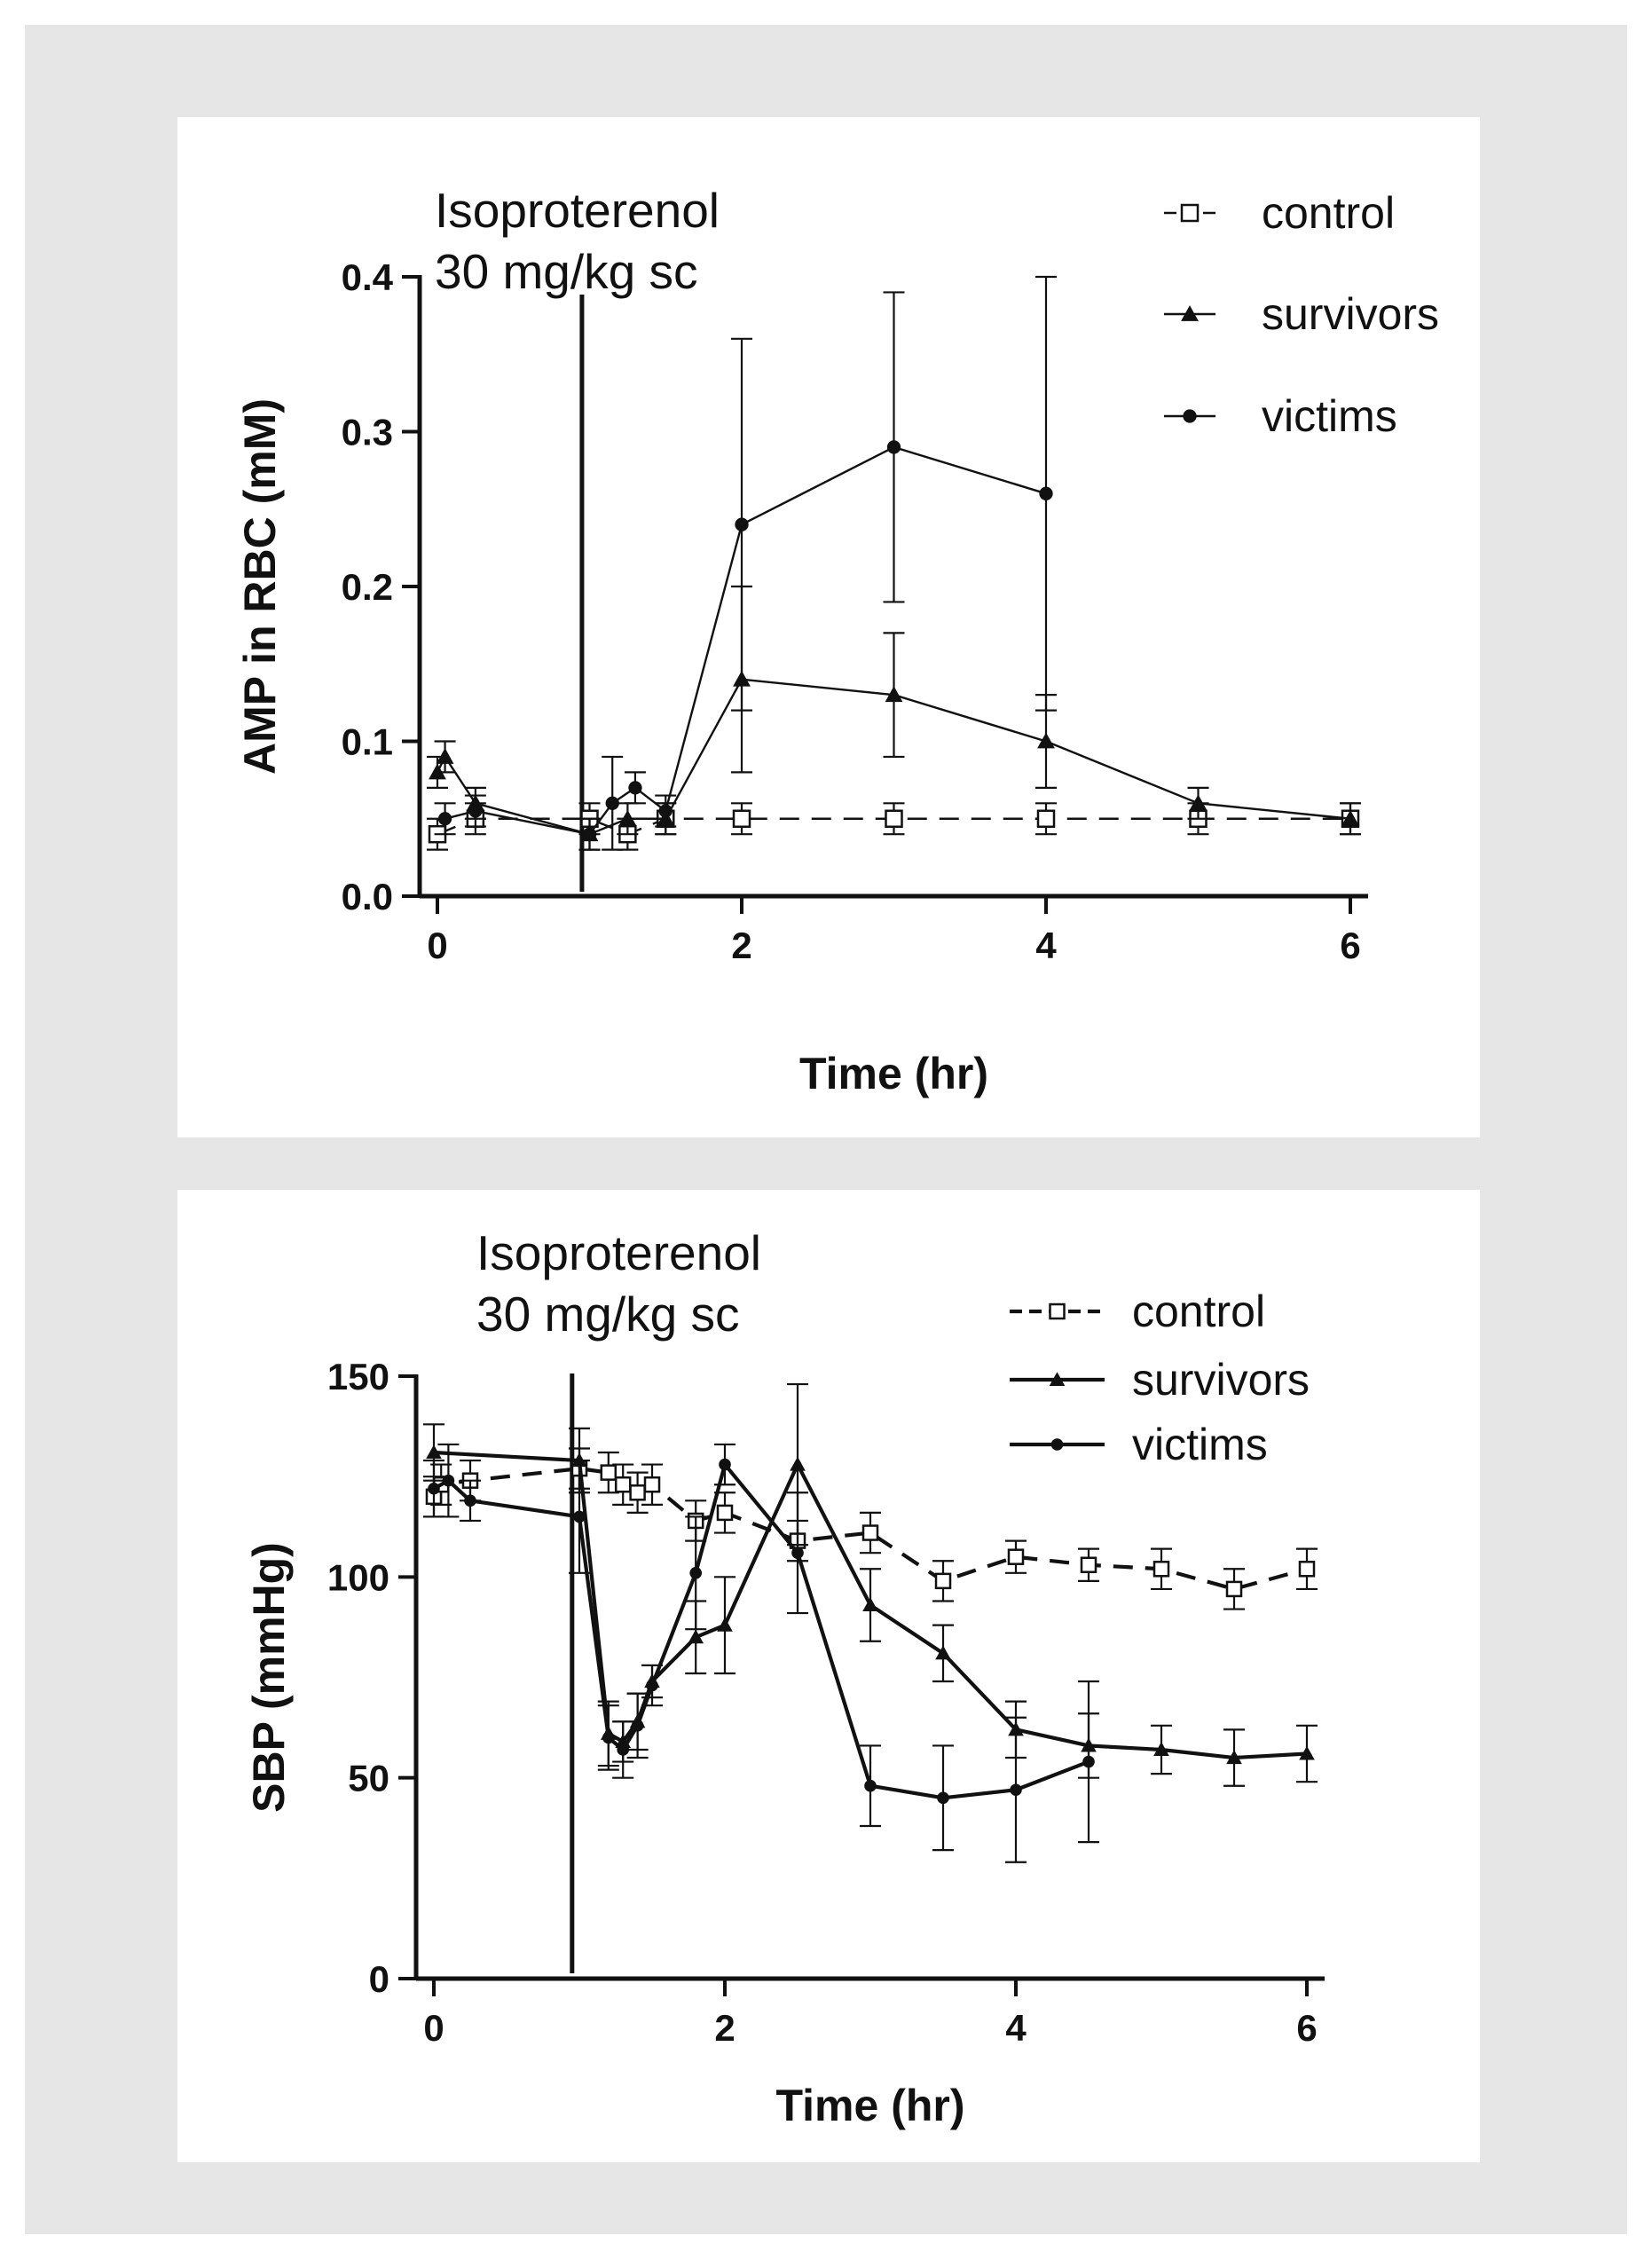  What do you see at coordinates (368, 277) in the screenshot?
I see `y-tick-label: 0.4` at bounding box center [368, 277].